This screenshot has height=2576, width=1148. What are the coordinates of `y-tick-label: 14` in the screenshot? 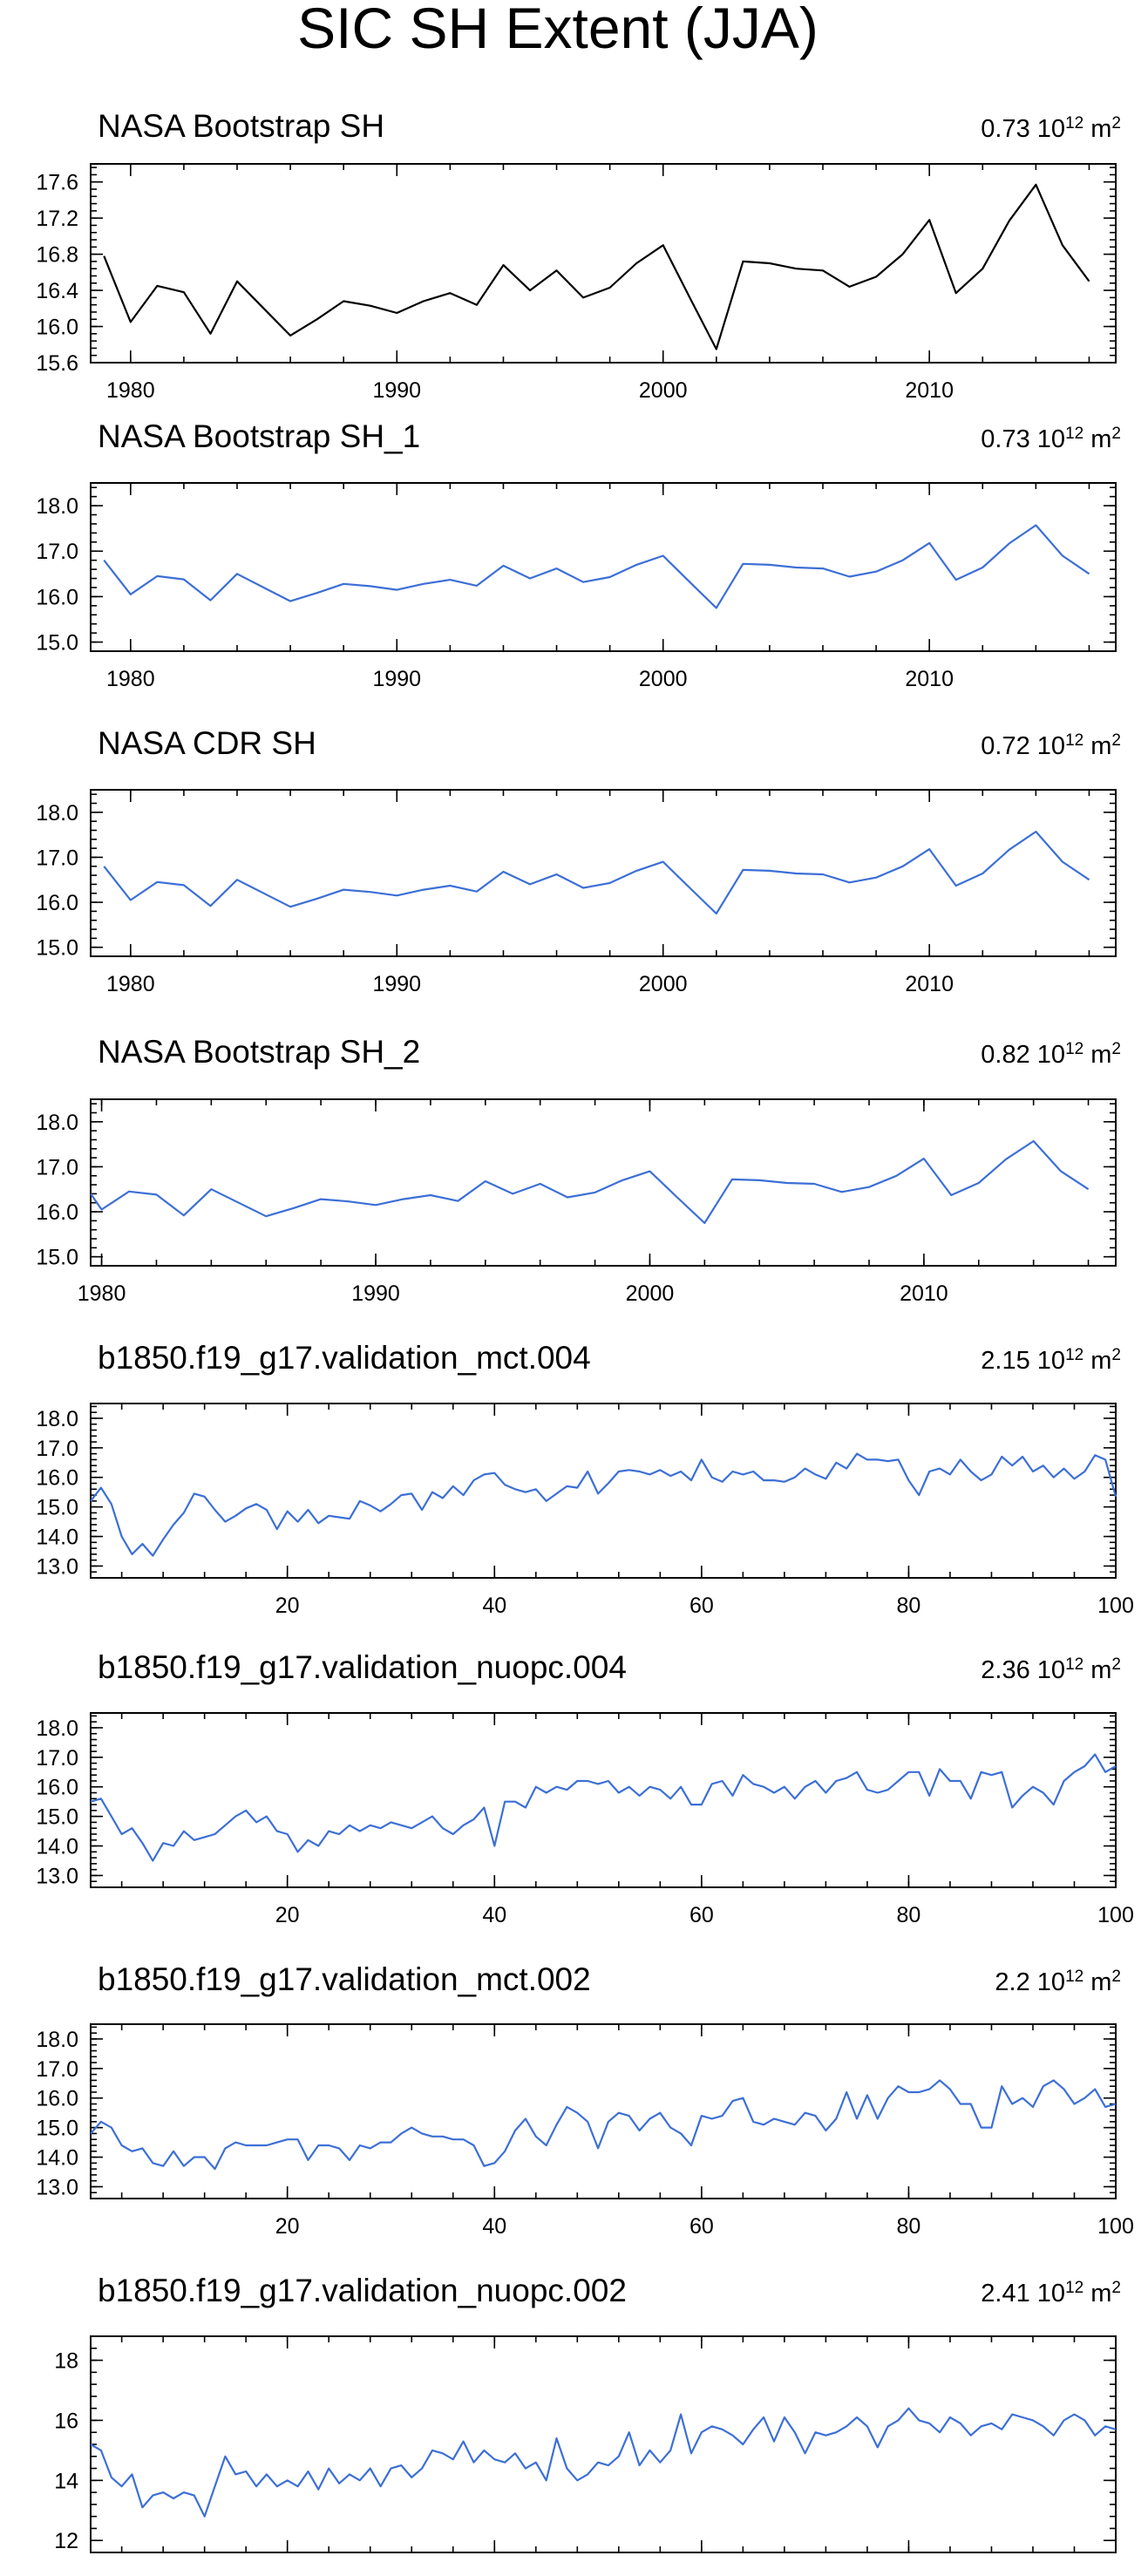 It's located at (66, 2481).